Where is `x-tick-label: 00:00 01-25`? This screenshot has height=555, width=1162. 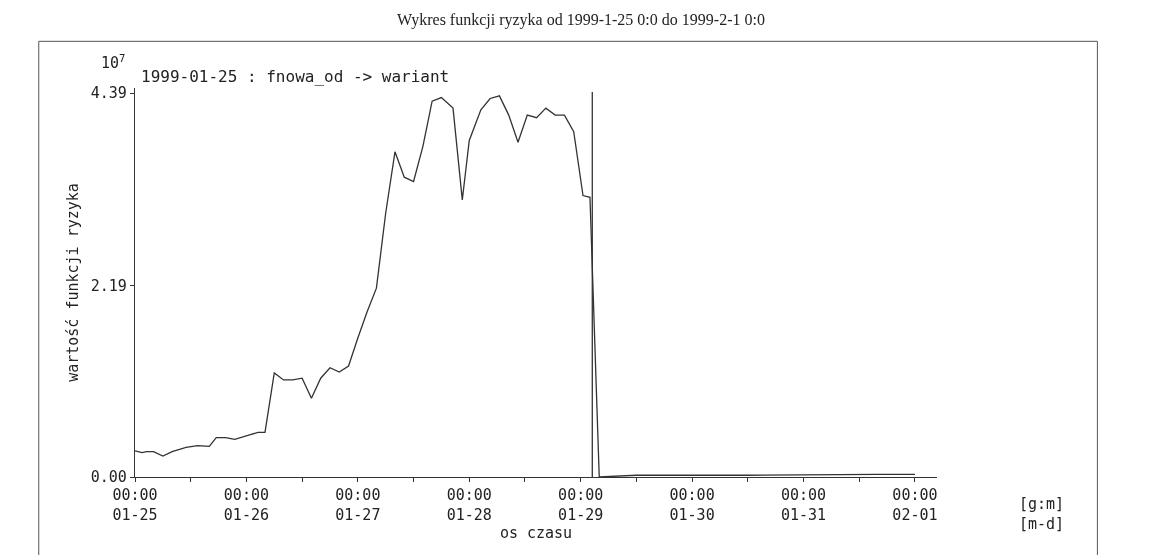 x-tick-label: 00:00 01-25 is located at coordinates (135, 505).